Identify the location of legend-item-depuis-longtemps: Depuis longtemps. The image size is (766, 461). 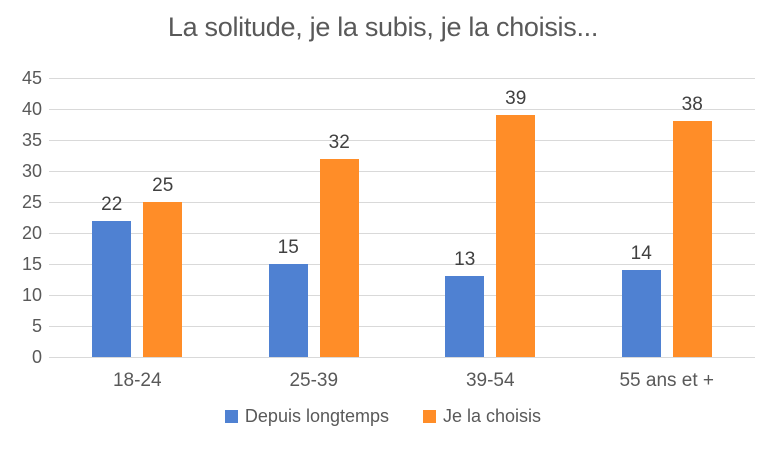
(307, 416).